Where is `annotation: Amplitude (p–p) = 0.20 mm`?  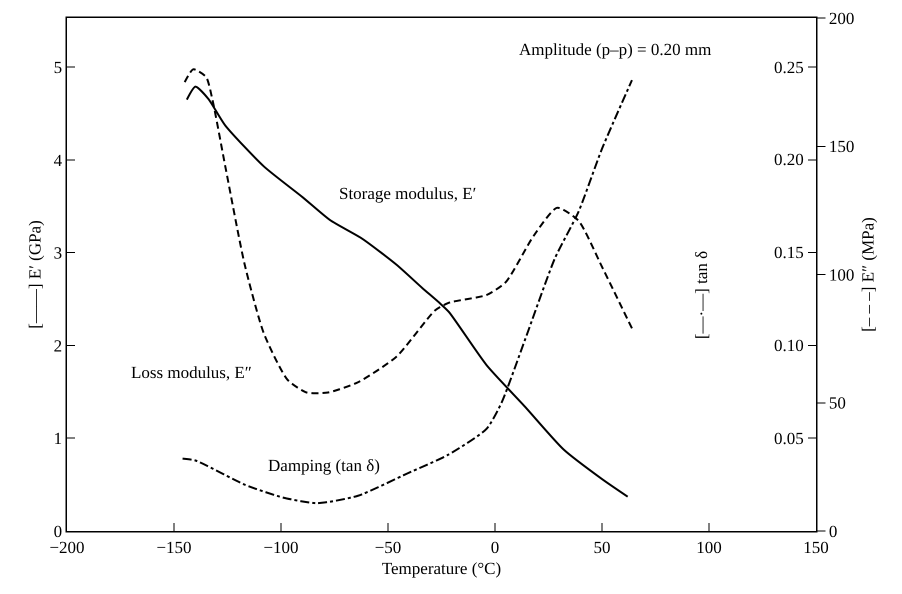
annotation: Amplitude (p–p) = 0.20 mm is located at coordinates (615, 49).